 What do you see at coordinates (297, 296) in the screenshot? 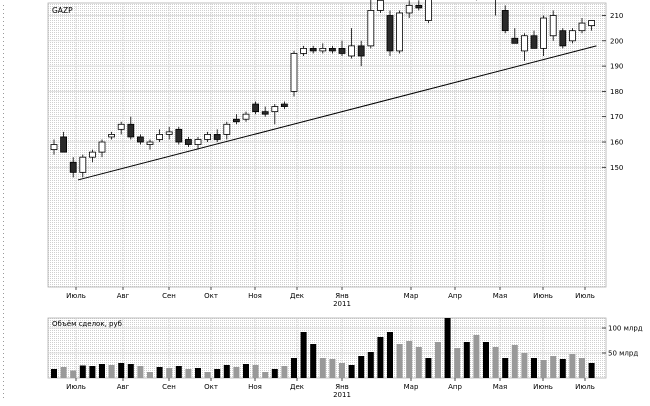
I see `x-tick-label: Дек` at bounding box center [297, 296].